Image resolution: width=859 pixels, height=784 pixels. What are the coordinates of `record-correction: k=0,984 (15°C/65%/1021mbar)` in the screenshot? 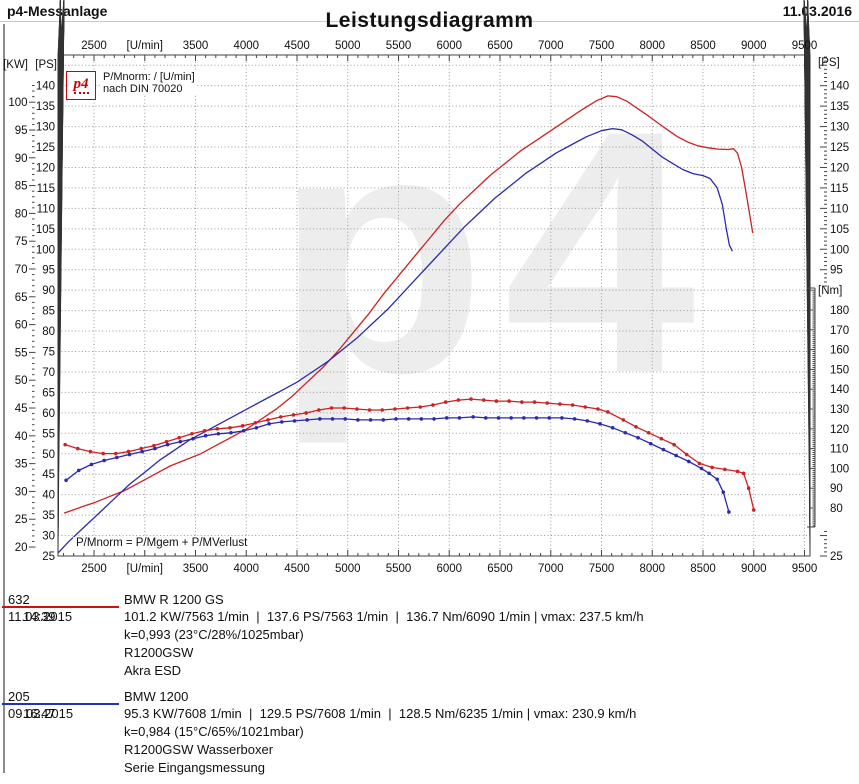 It's located at (214, 731).